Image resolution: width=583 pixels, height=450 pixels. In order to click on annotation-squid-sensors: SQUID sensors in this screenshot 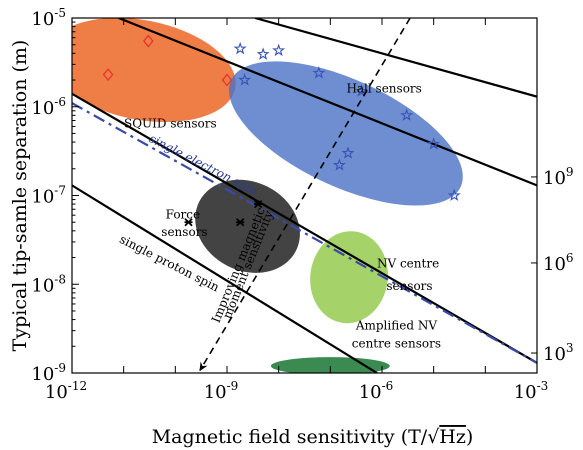, I will do `click(170, 124)`.